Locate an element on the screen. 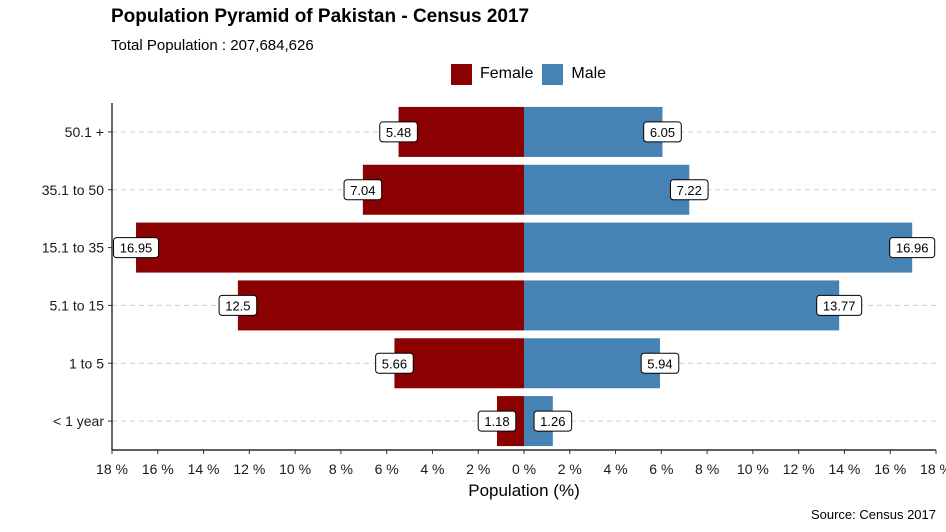  data-label: 16.96 is located at coordinates (912, 248).